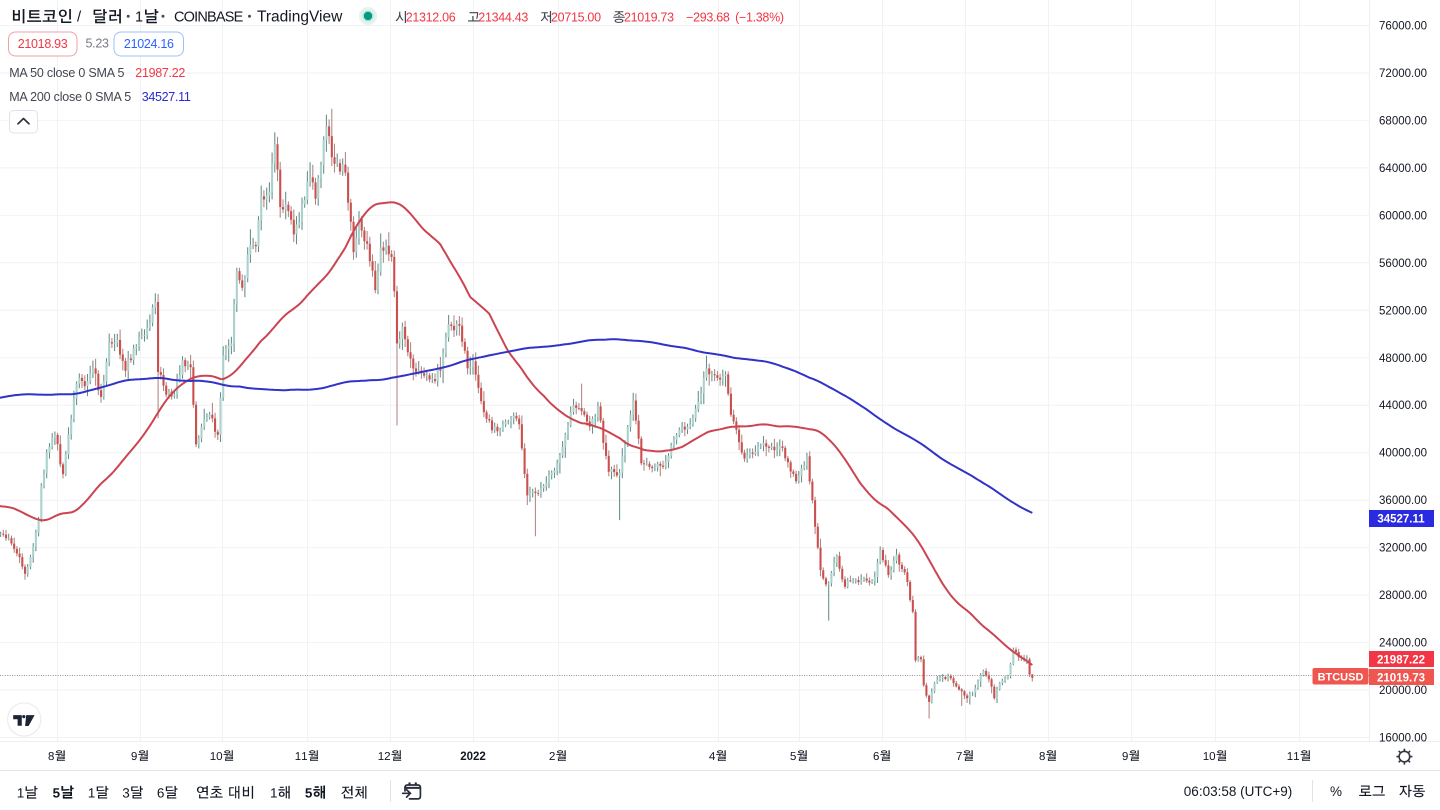  Describe the element at coordinates (70, 97) in the screenshot. I see `svg-text: MA 200 close 0 SMA 5` at that location.